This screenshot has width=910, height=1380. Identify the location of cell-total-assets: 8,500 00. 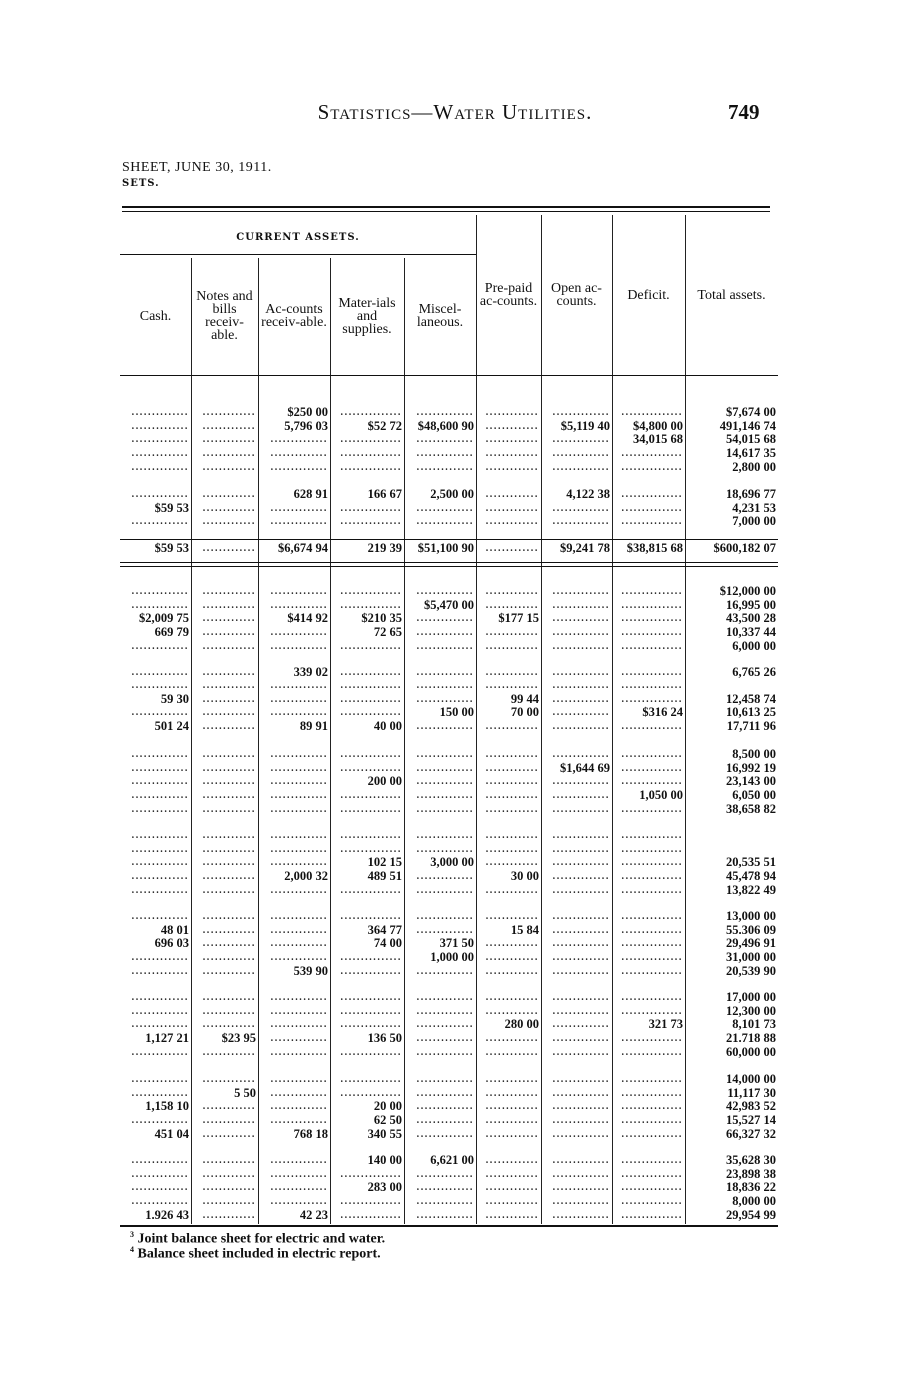
(754, 754).